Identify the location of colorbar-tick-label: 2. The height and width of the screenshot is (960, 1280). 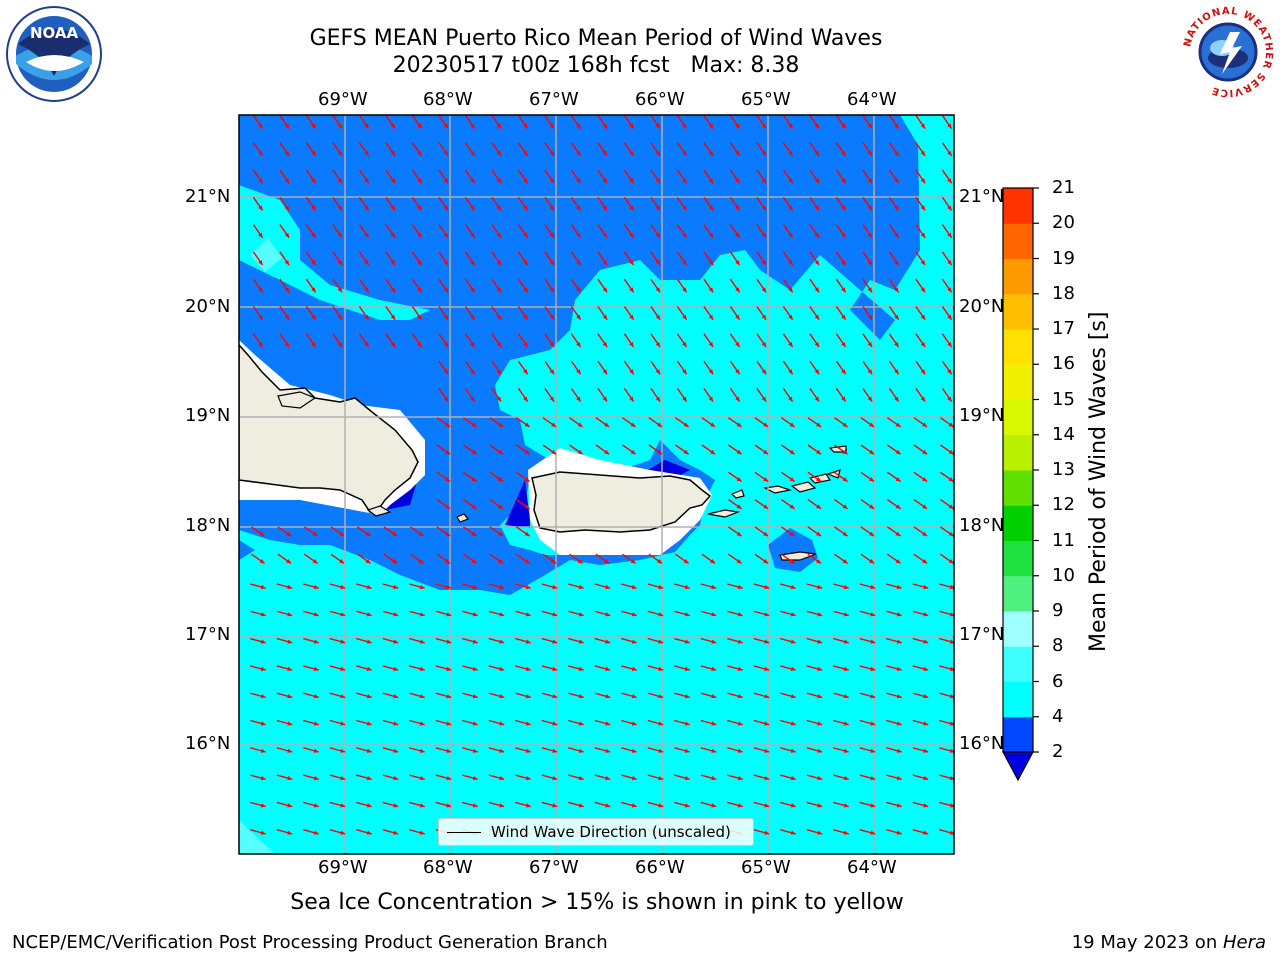
(1058, 751).